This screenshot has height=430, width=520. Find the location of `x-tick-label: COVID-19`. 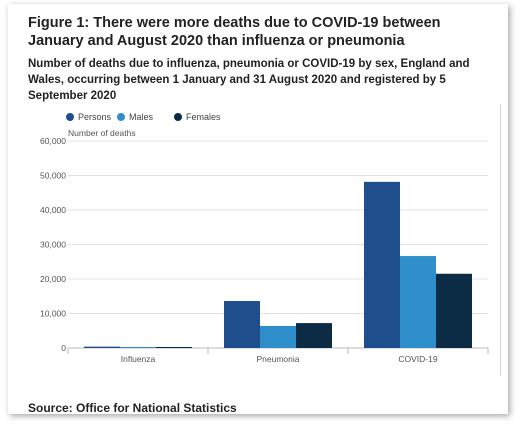

x-tick-label: COVID-19 is located at coordinates (417, 359).